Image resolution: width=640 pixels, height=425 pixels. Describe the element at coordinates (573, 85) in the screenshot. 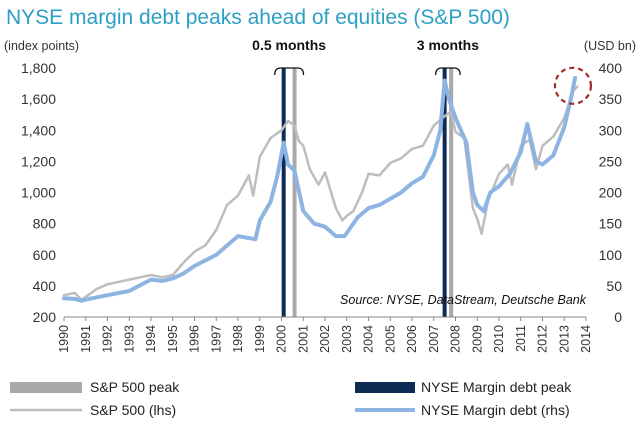

I see `recent-peak-highlight` at that location.